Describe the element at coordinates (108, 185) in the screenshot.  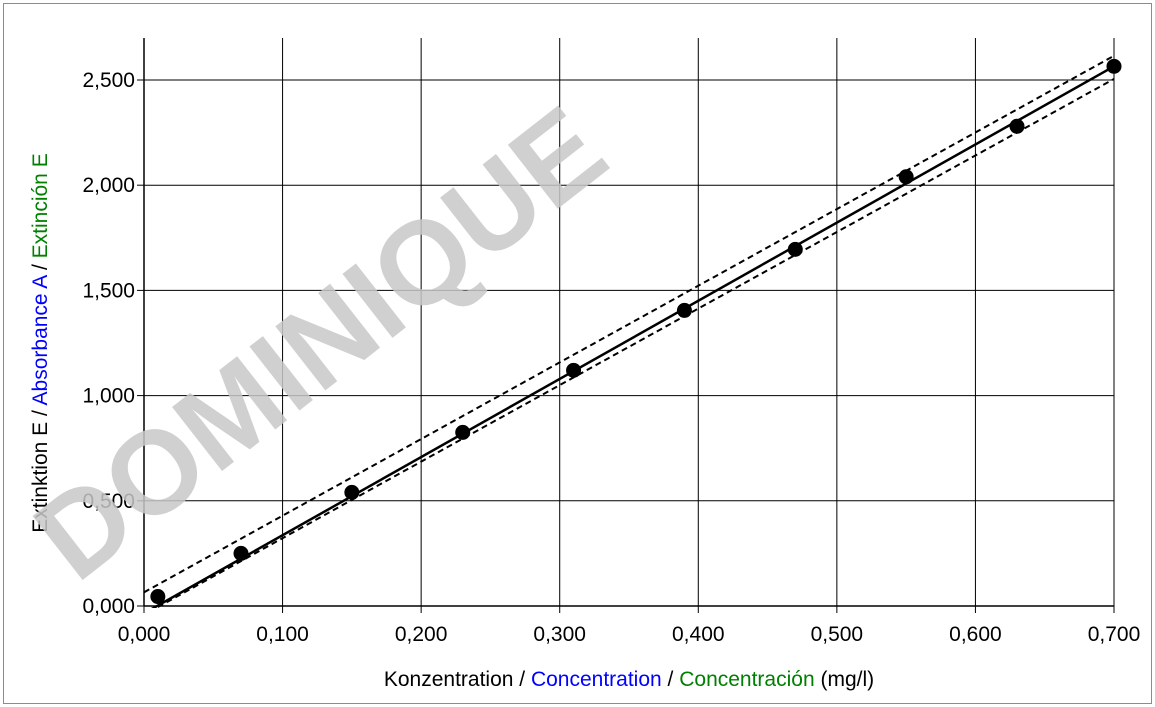
I see `y-tick-label: 2,000` at that location.